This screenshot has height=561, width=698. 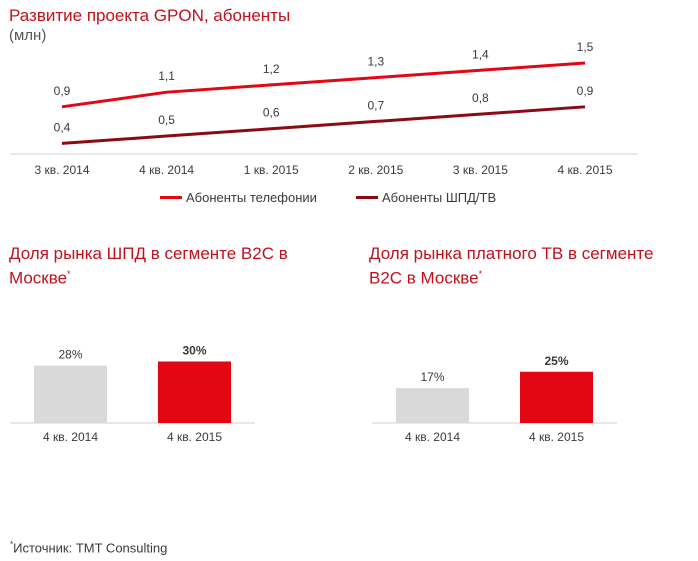 I want to click on x-tick-label: 3 кв. 2015, so click(x=480, y=170).